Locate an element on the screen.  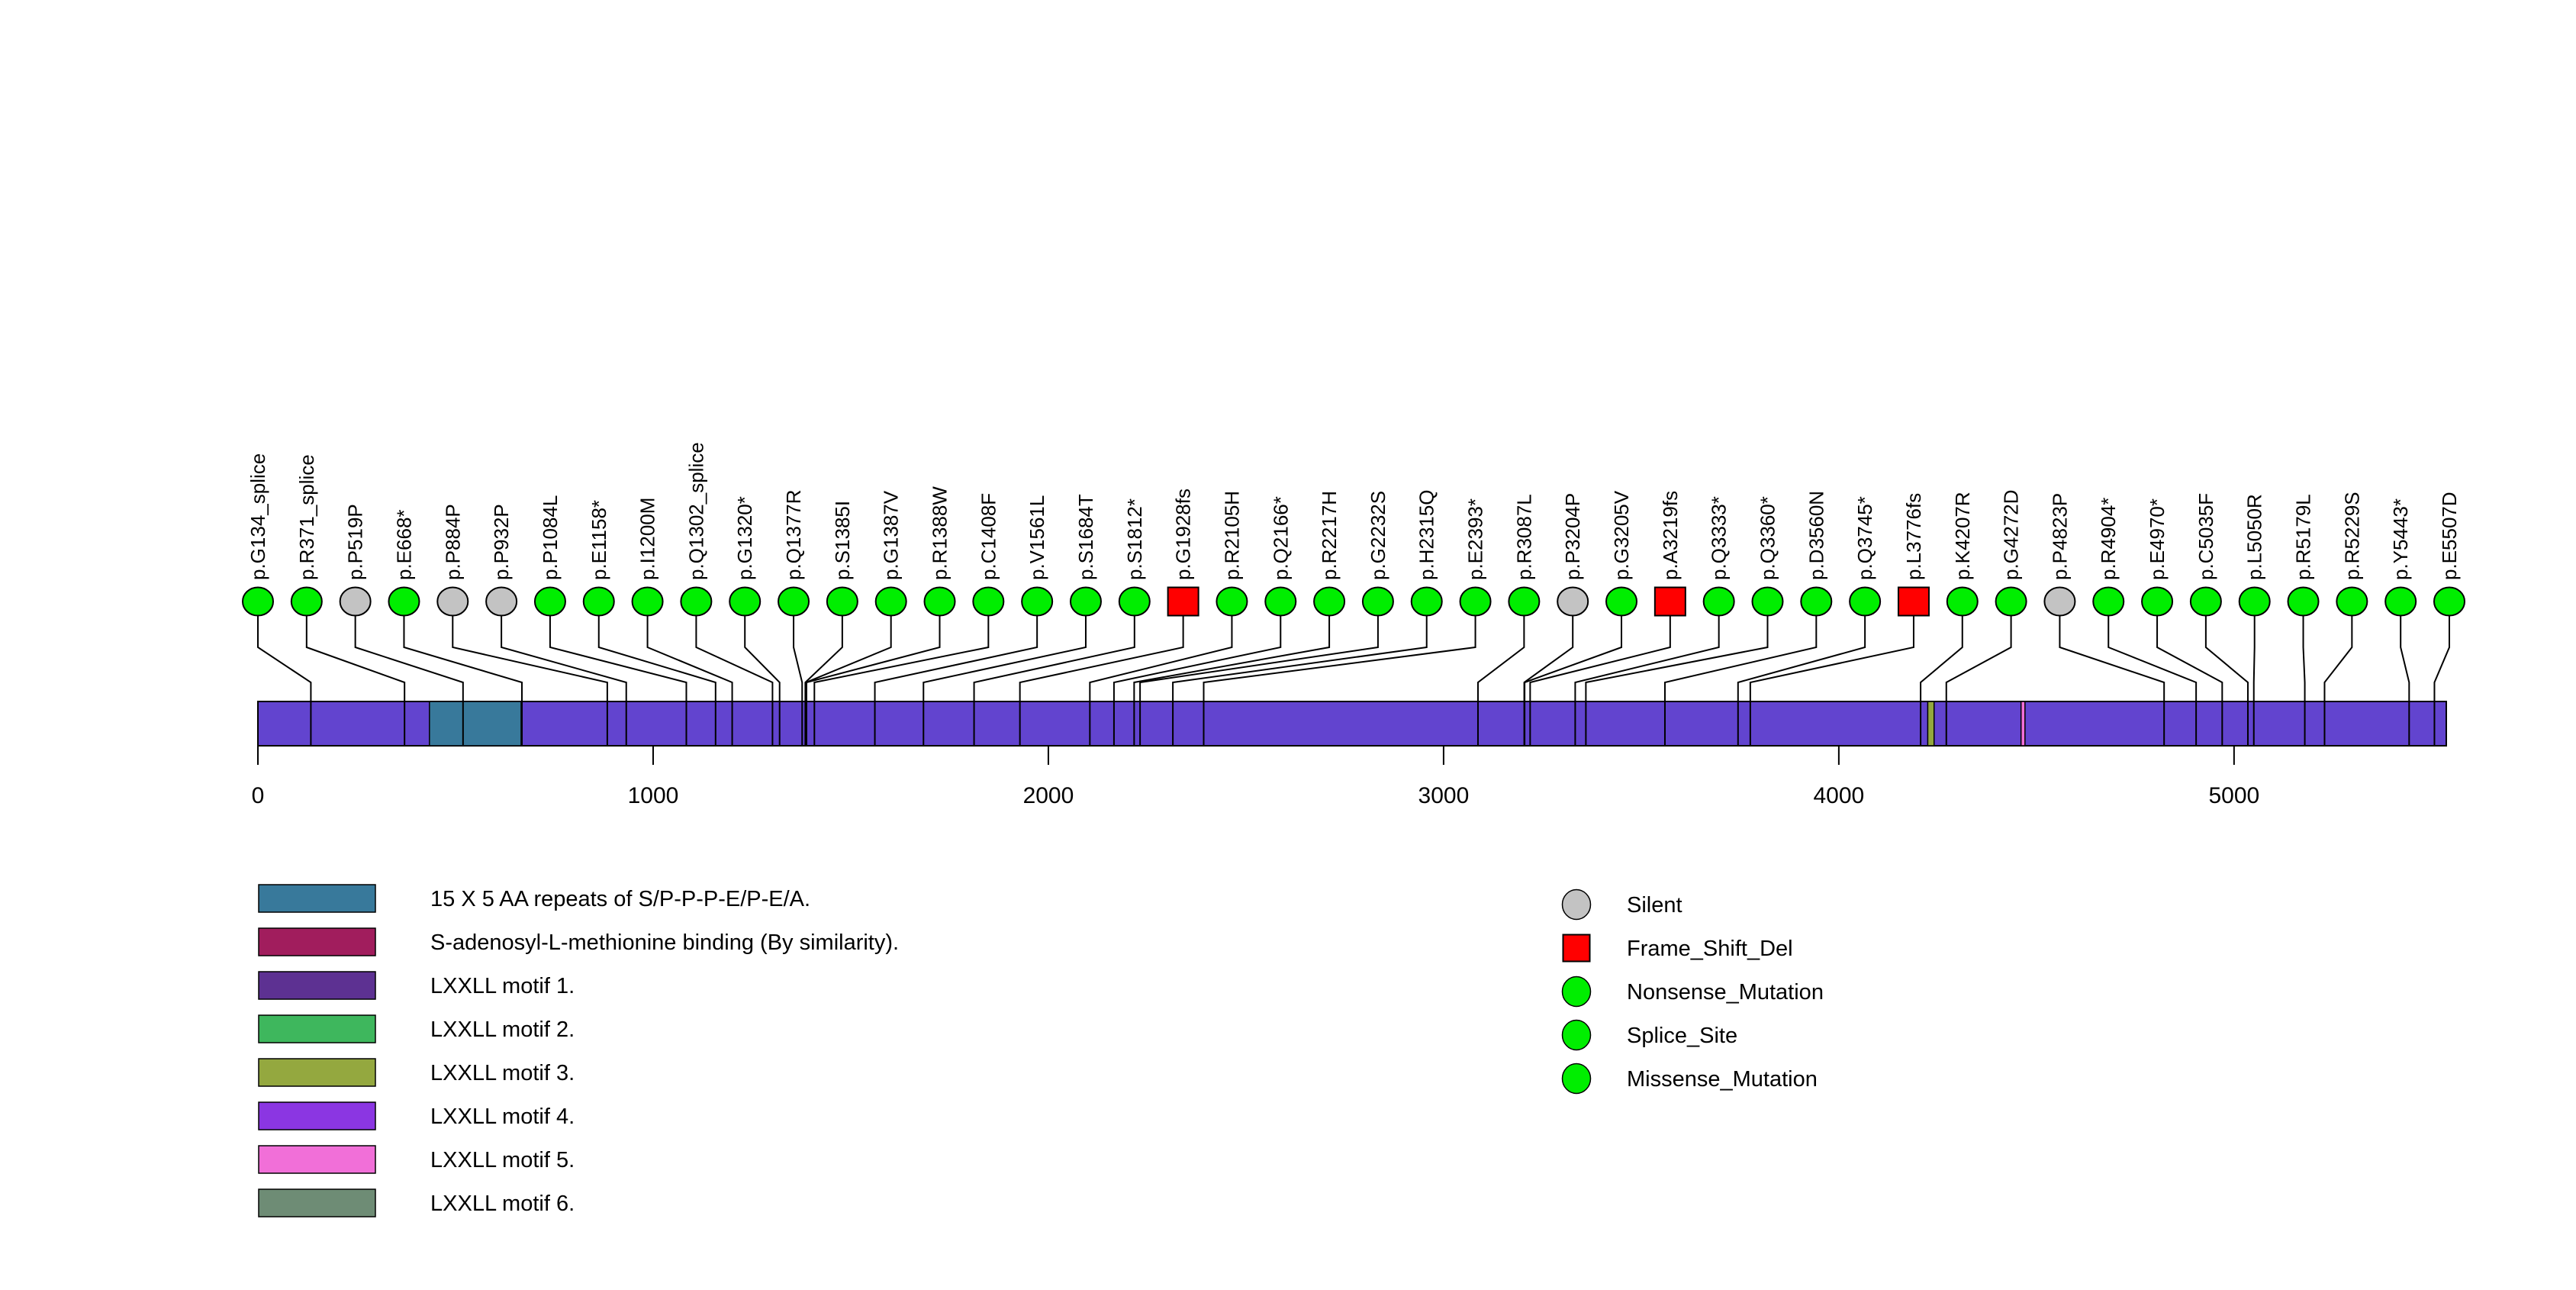
mutation-label: p.H2315Q is located at coordinates (1426, 534).